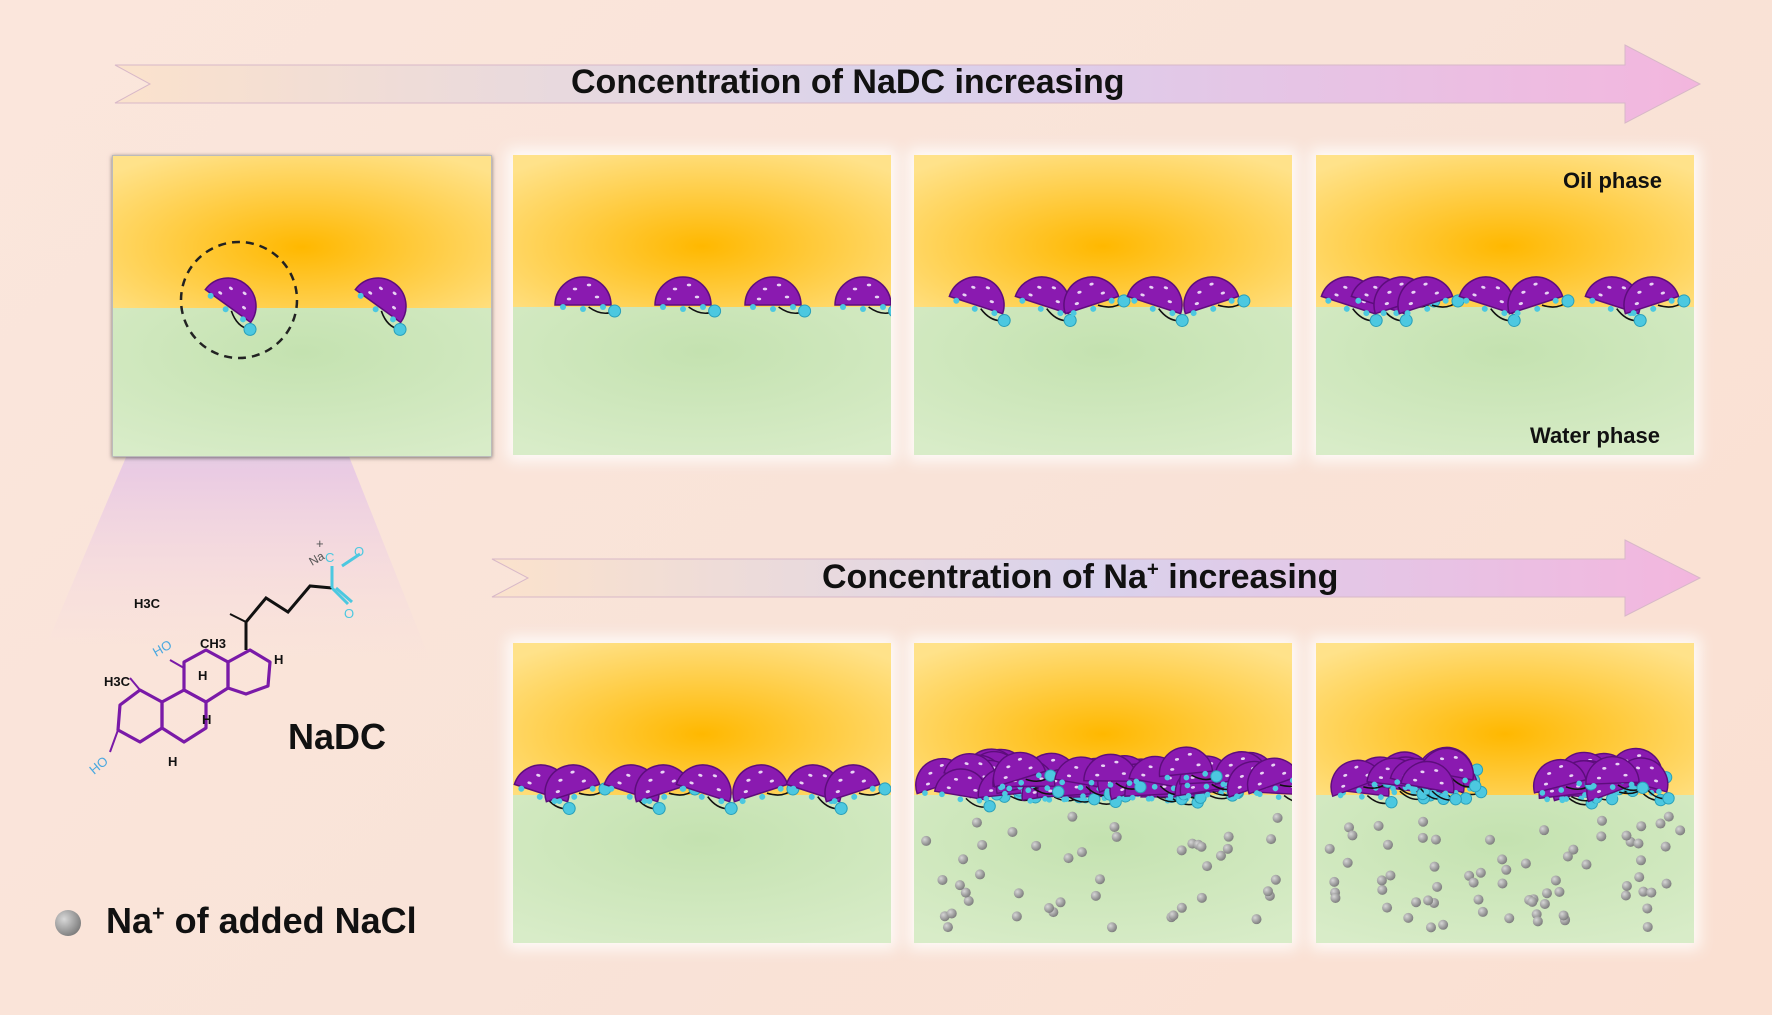 This screenshot has height=1015, width=1772. I want to click on label-ho-bottom: HO, so click(98, 765).